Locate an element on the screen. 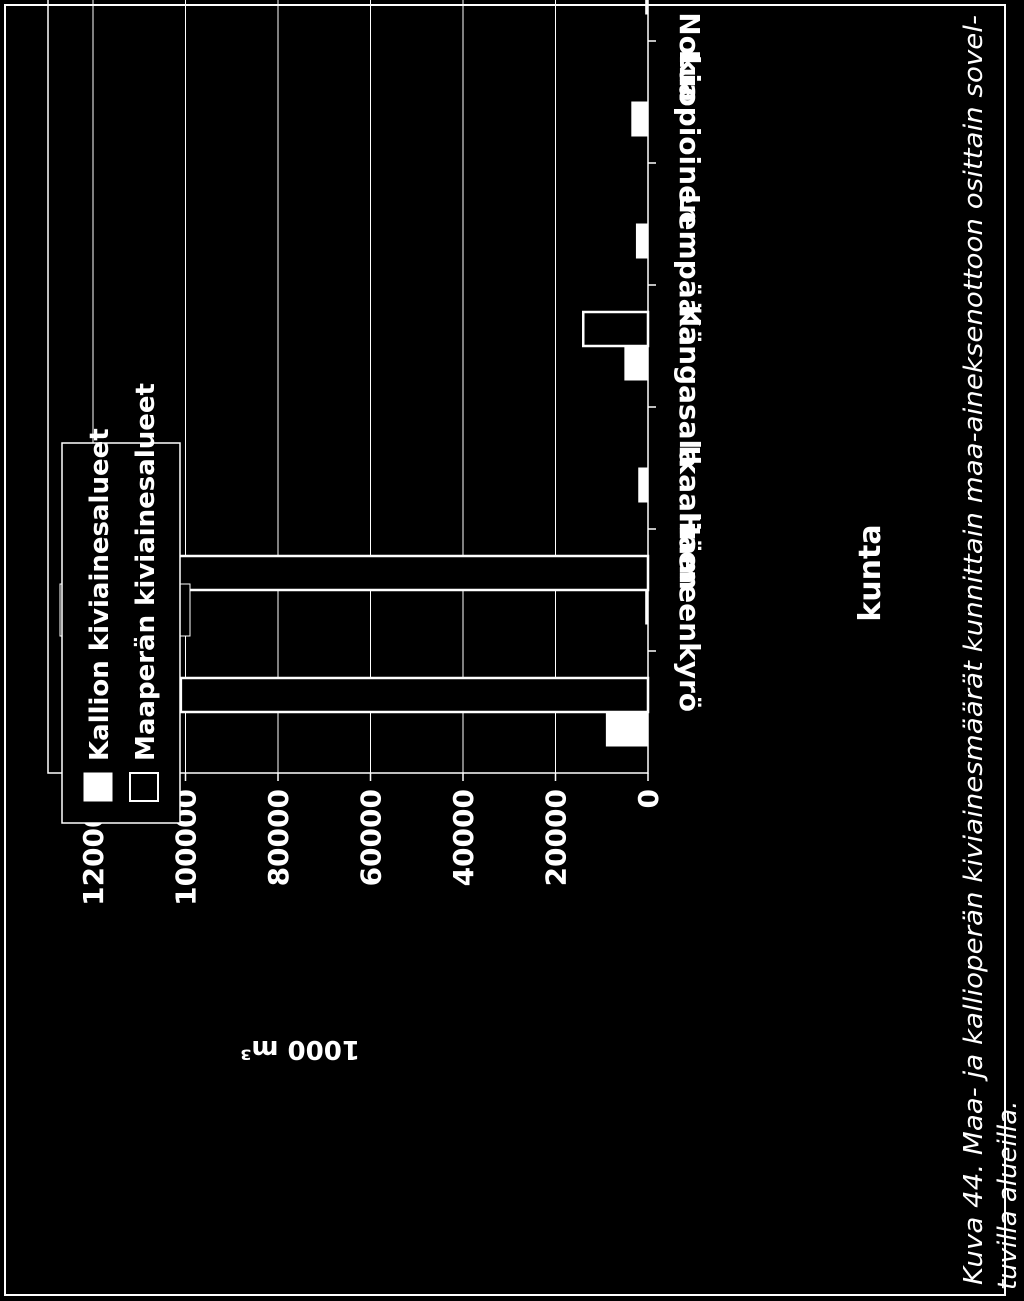 The image size is (1024, 1301). legend-label-kallion: Kallion kiviainesalueet is located at coordinates (100, 594).